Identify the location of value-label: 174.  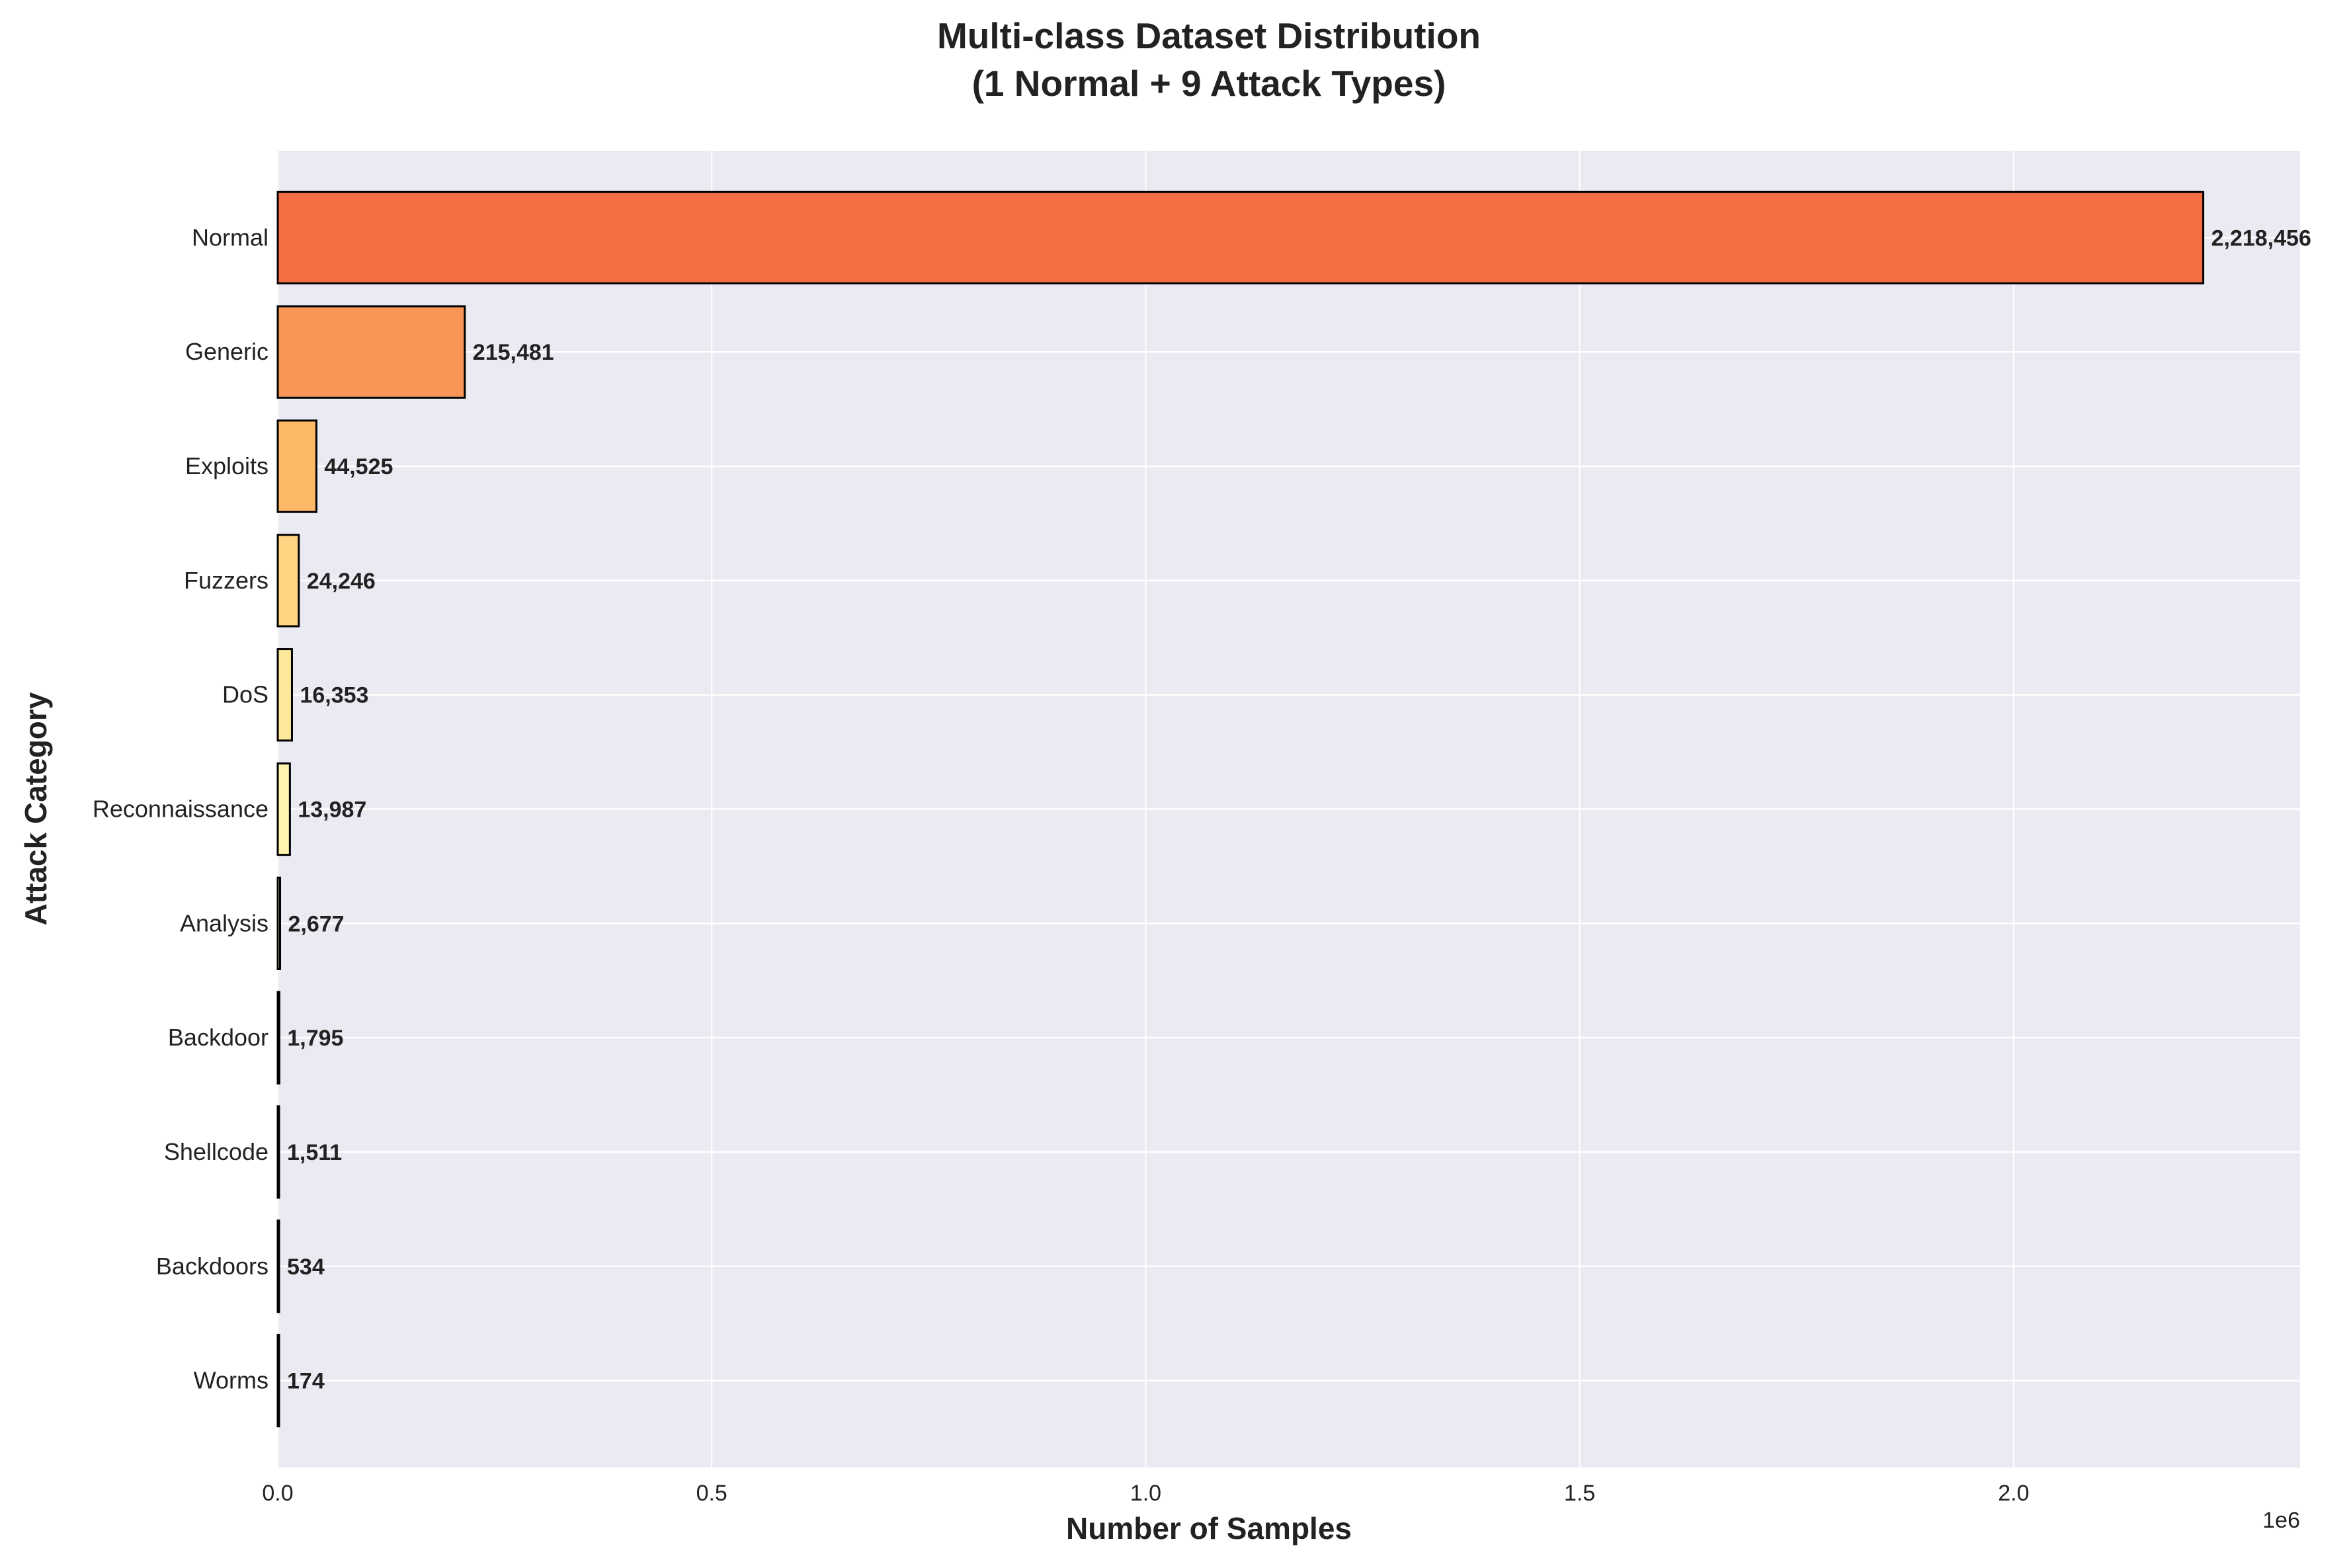
(306, 1381).